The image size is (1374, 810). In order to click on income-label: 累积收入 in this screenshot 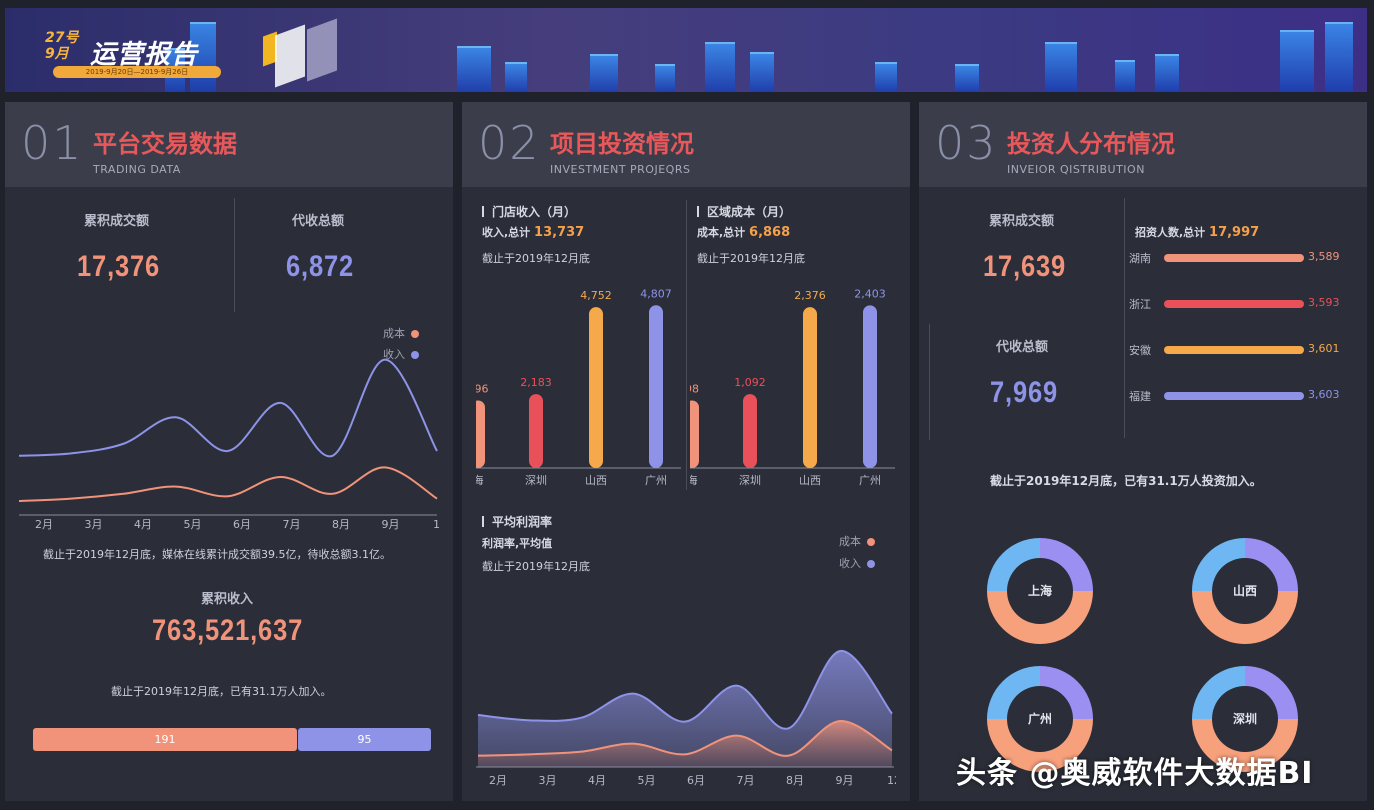, I will do `click(227, 599)`.